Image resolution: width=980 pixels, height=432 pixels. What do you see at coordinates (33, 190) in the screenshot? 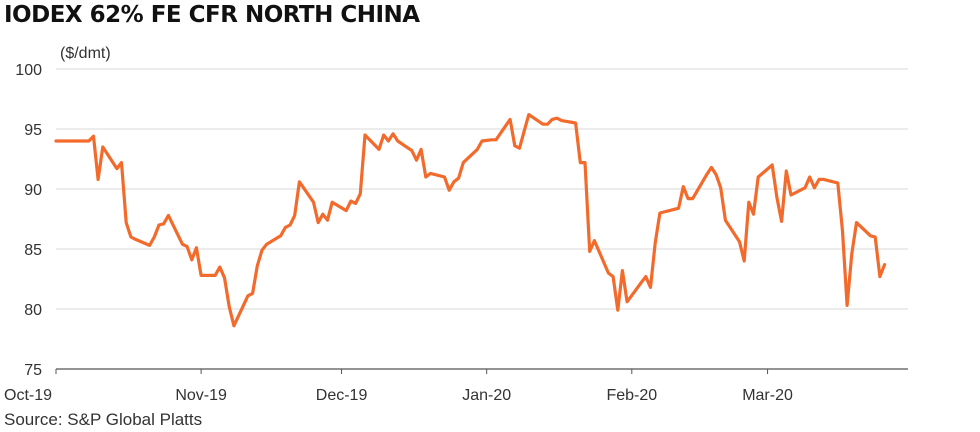
I see `y-tick-label: 90` at bounding box center [33, 190].